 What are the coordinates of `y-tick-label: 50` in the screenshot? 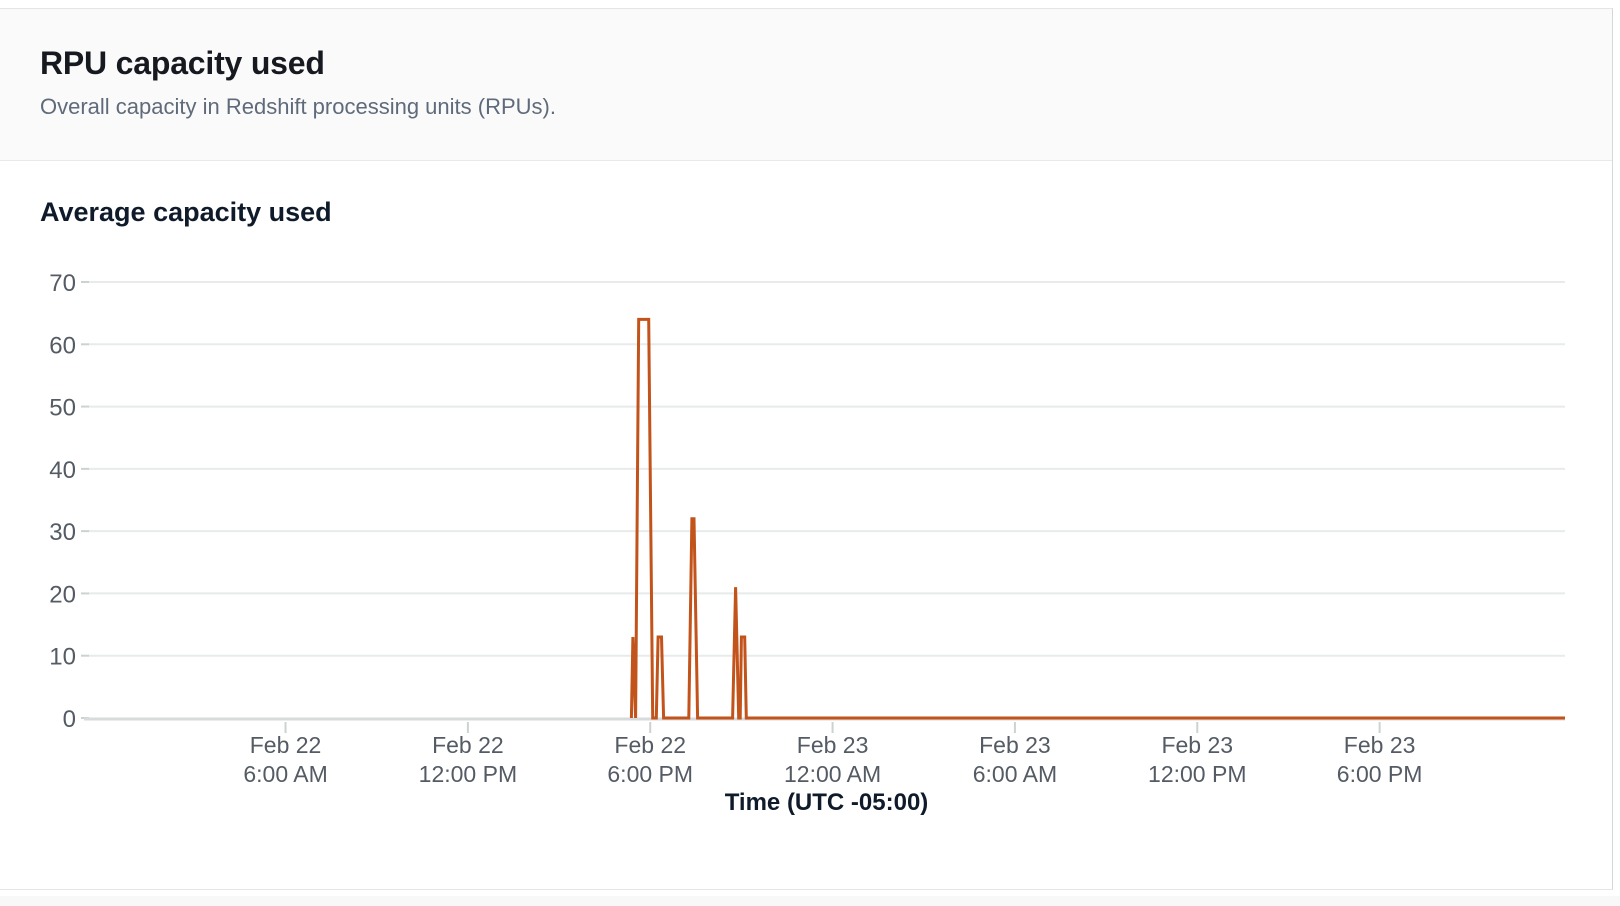 It's located at (62, 408).